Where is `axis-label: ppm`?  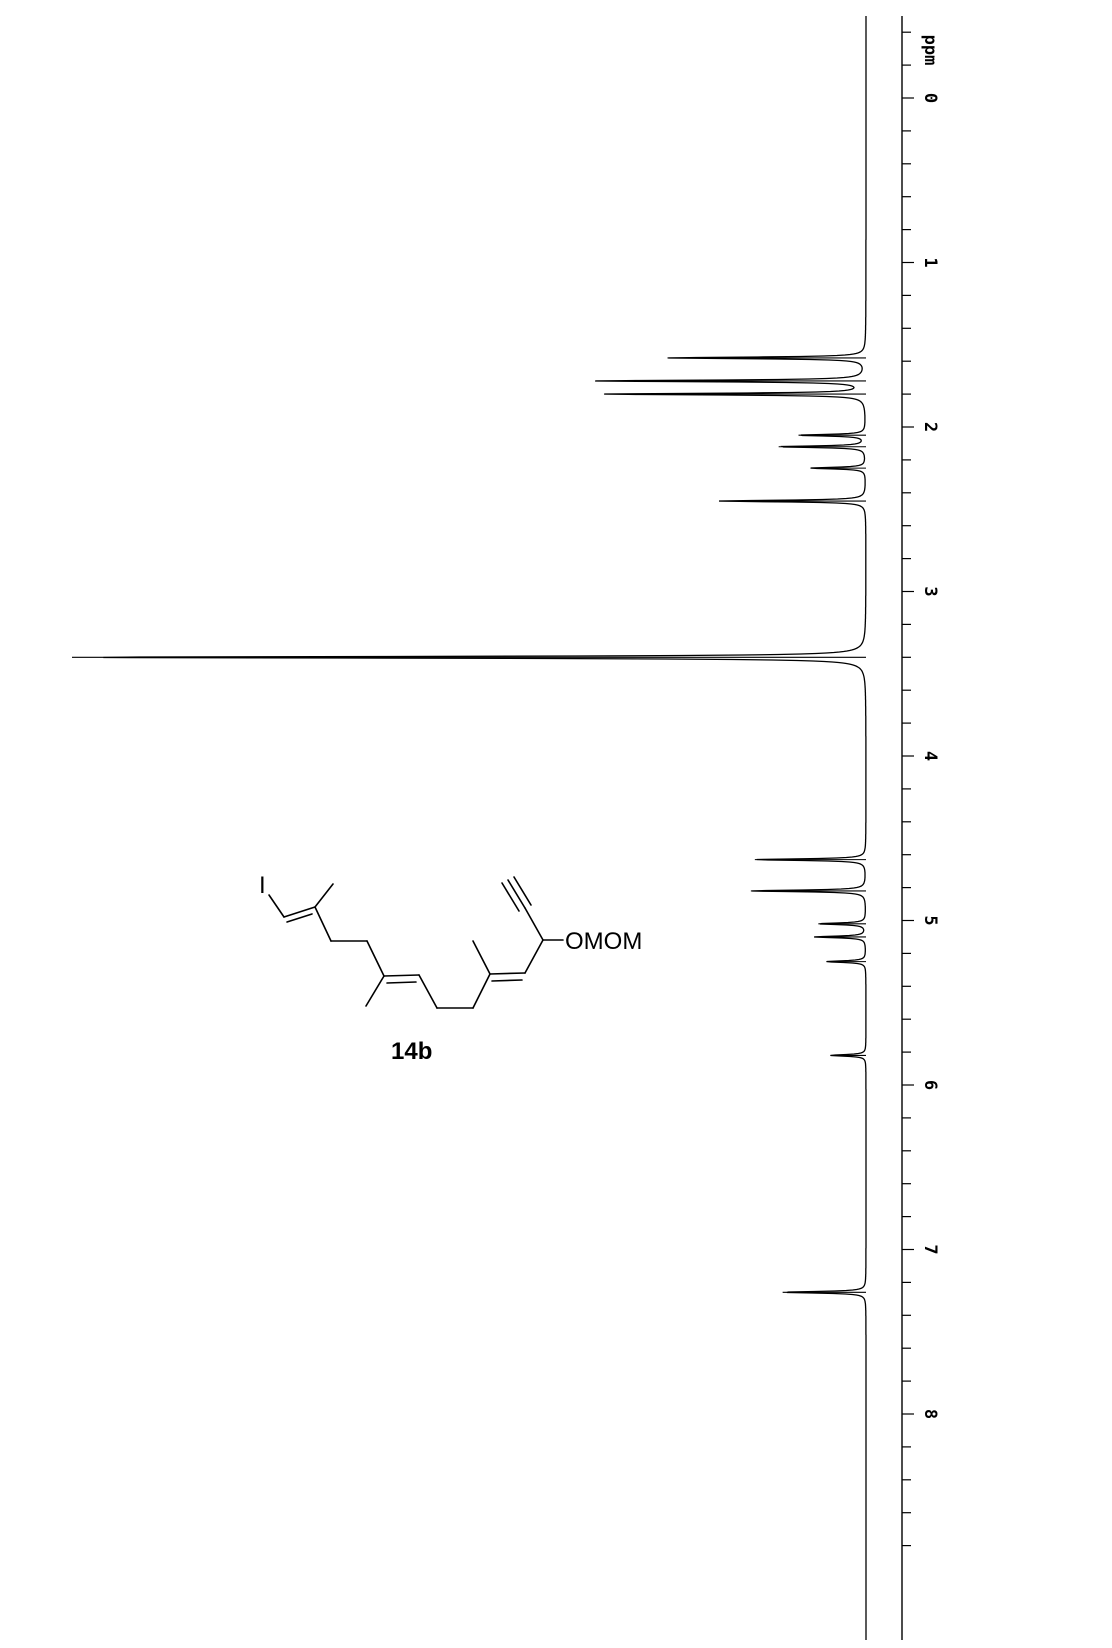 axis-label: ppm is located at coordinates (930, 50).